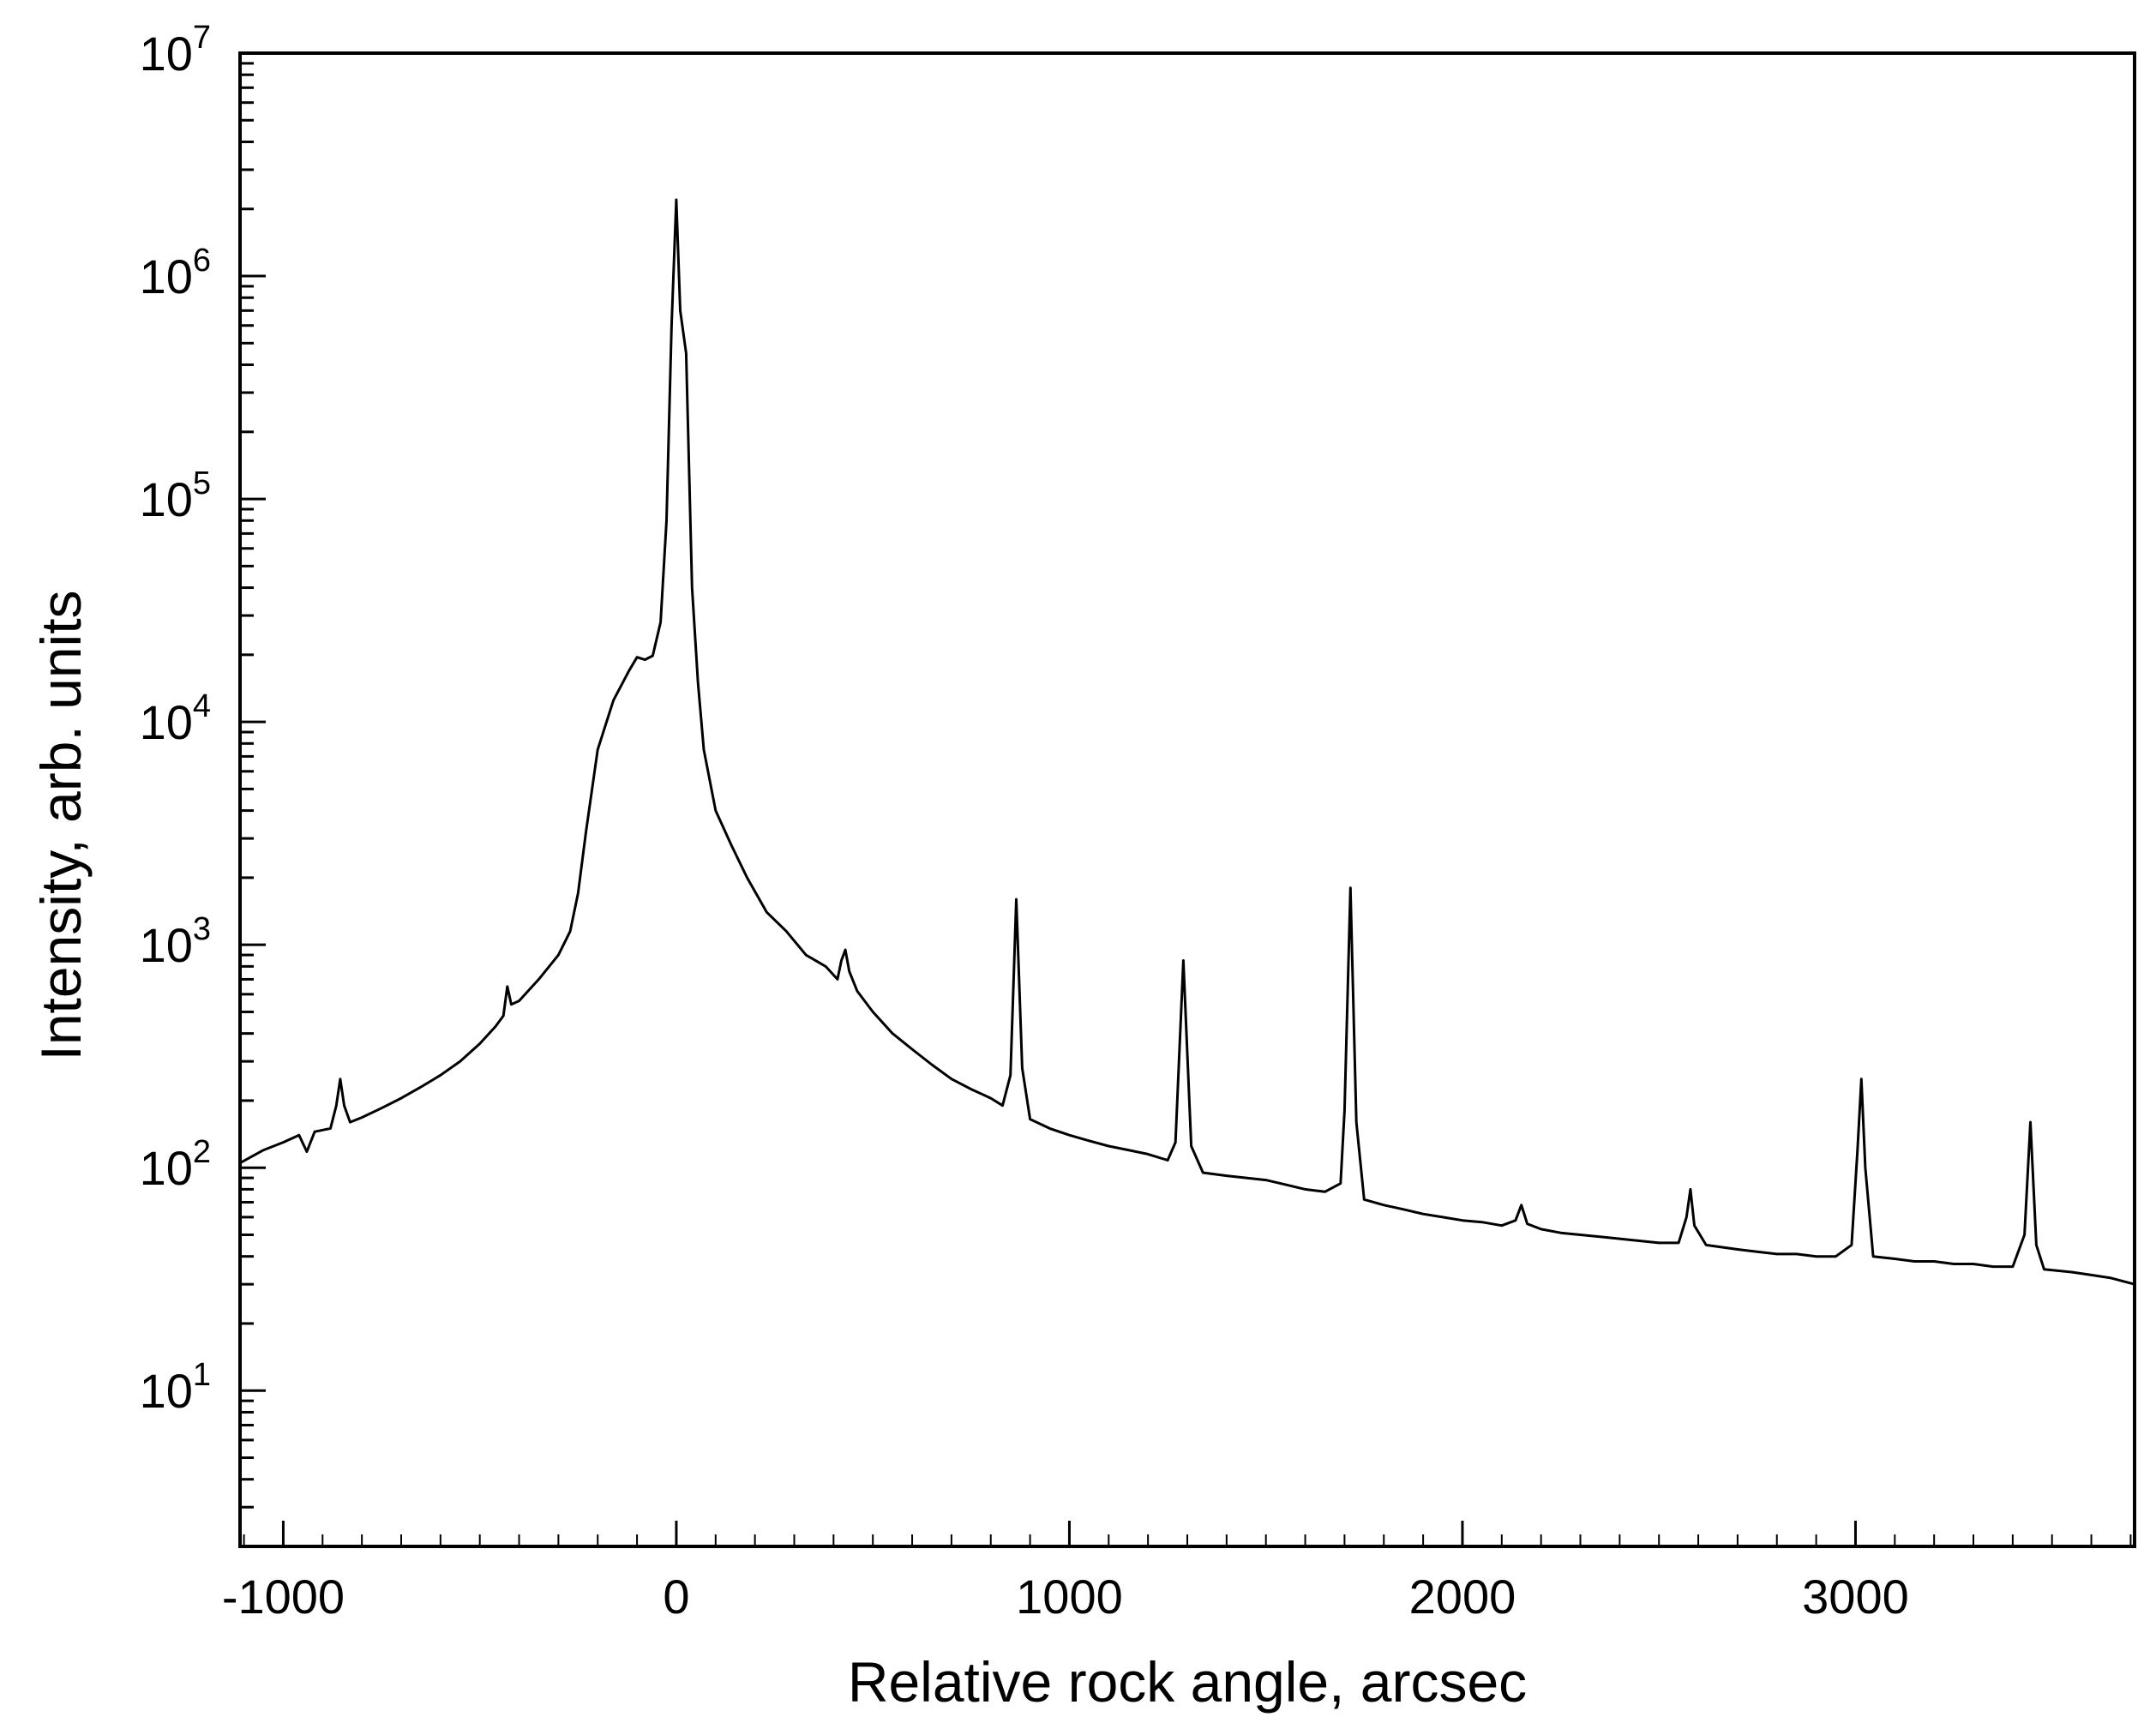 Image resolution: width=2156 pixels, height=1735 pixels. What do you see at coordinates (1462, 1597) in the screenshot?
I see `x-tick-label: 2000` at bounding box center [1462, 1597].